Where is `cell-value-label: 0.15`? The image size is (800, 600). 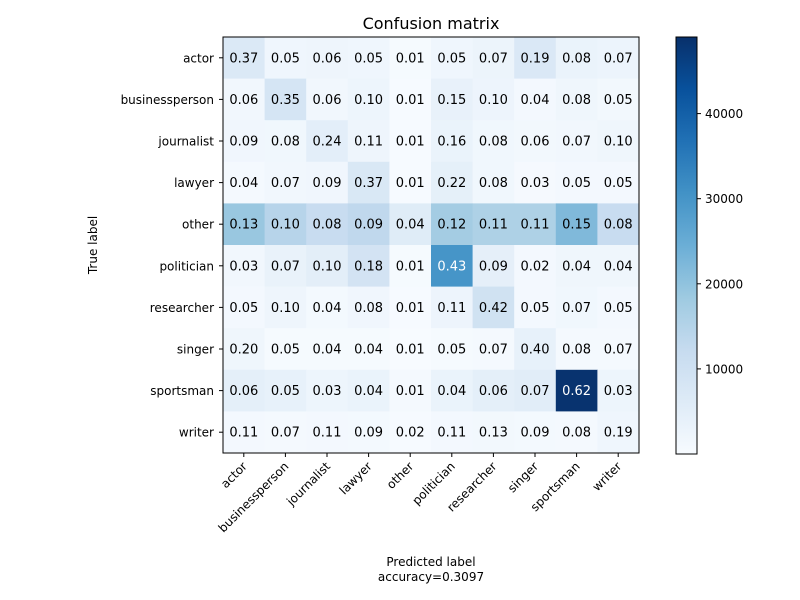 cell-value-label: 0.15 is located at coordinates (451, 100).